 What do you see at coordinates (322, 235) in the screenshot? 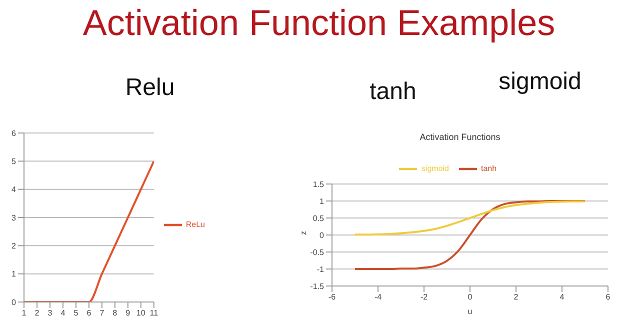
I see `y-tick-label: 0` at bounding box center [322, 235].